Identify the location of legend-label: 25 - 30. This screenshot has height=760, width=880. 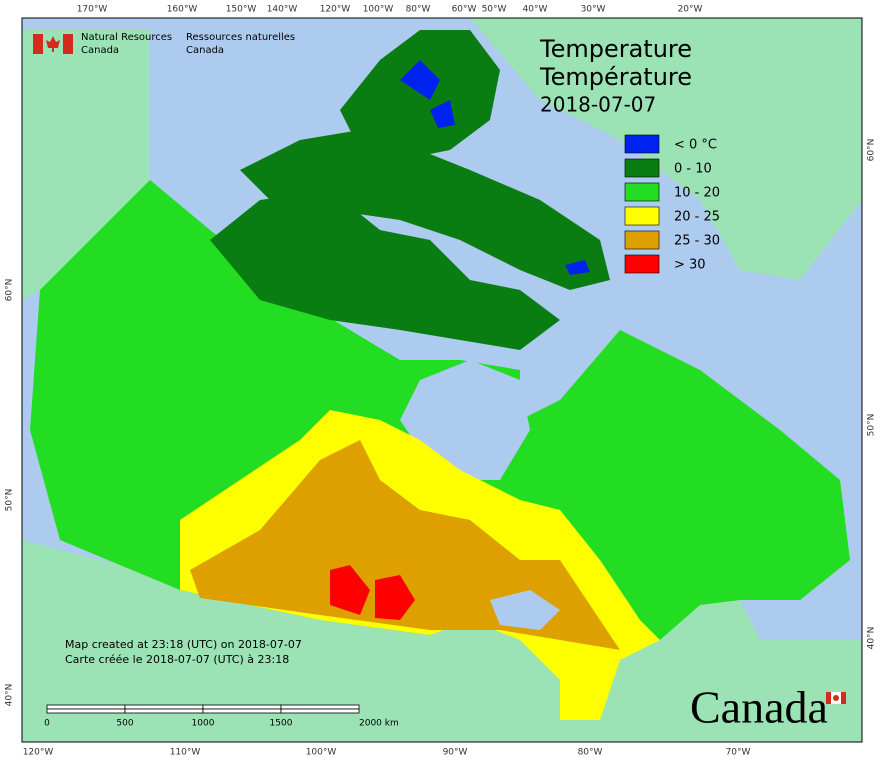
(697, 241).